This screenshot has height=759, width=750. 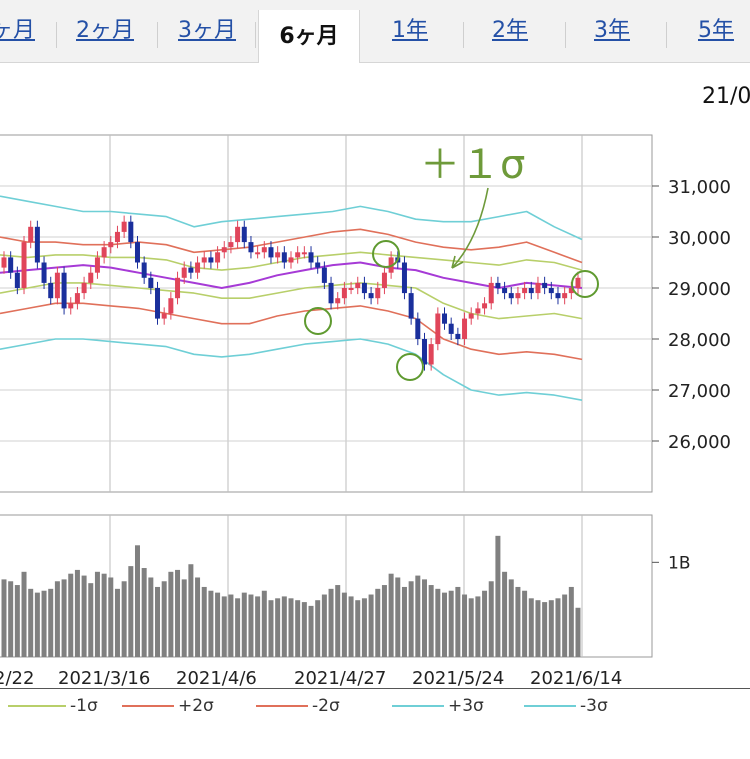 What do you see at coordinates (716, 30) in the screenshot?
I see `tab-7: 5年` at bounding box center [716, 30].